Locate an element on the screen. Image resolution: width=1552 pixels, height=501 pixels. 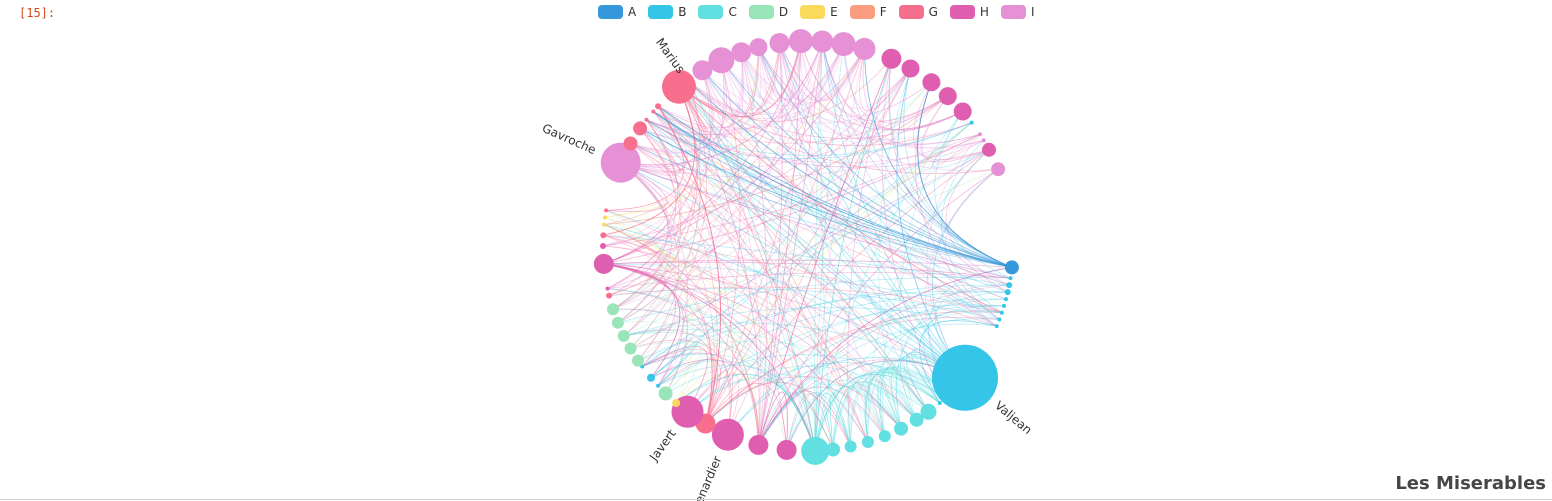
cell-prompt: [15]: is located at coordinates (37, 13).